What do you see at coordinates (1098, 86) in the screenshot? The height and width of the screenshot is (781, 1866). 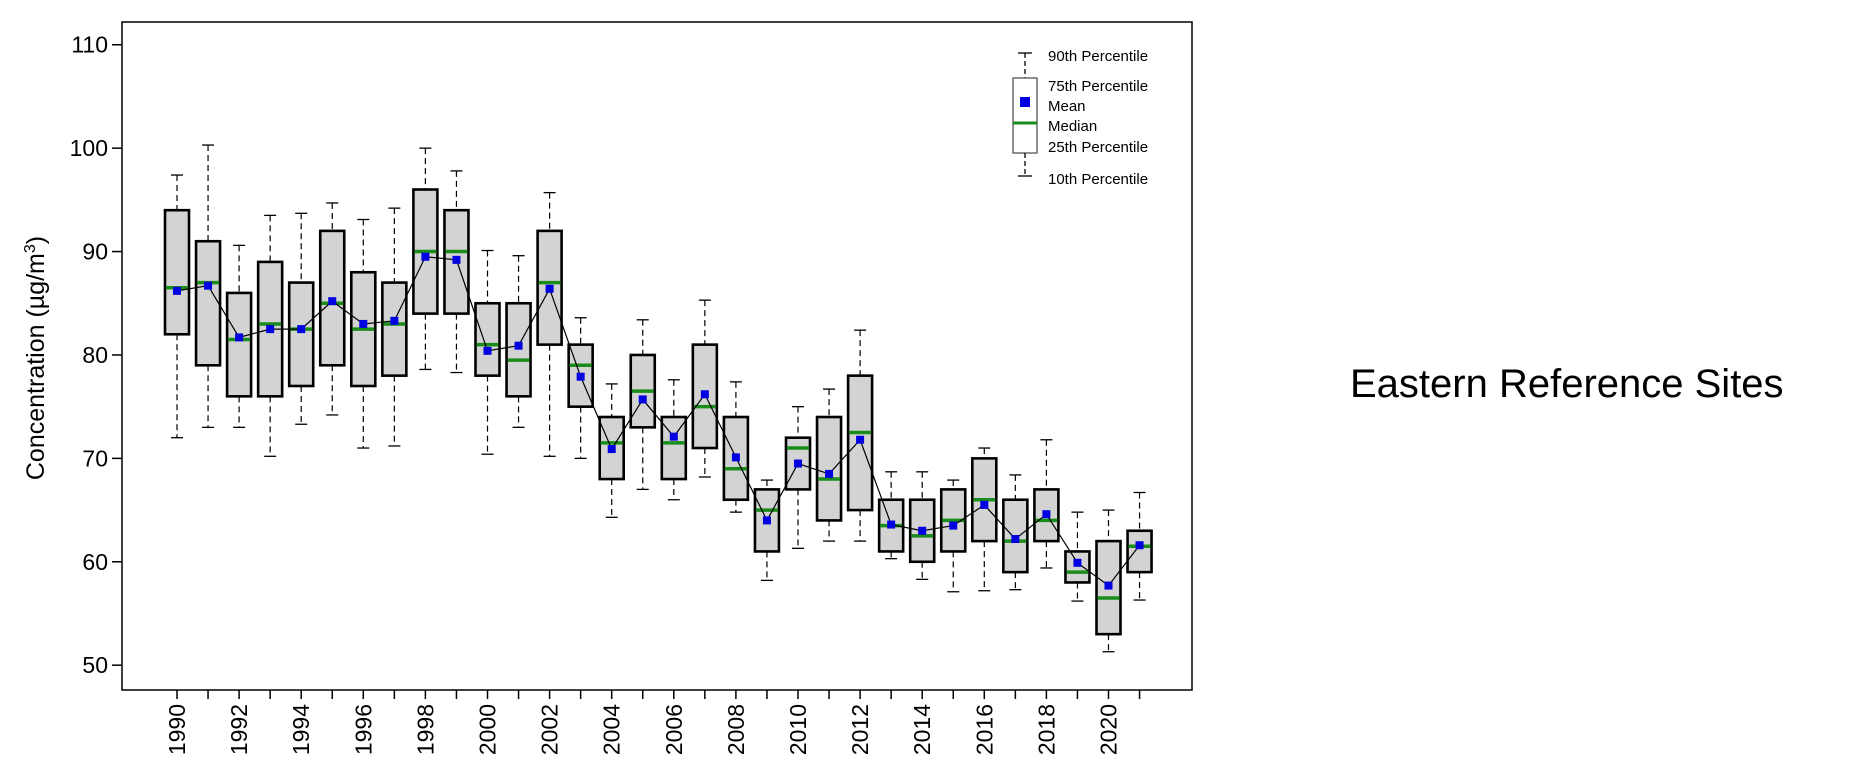 I see `legend-label-p75: 75th Percentile` at bounding box center [1098, 86].